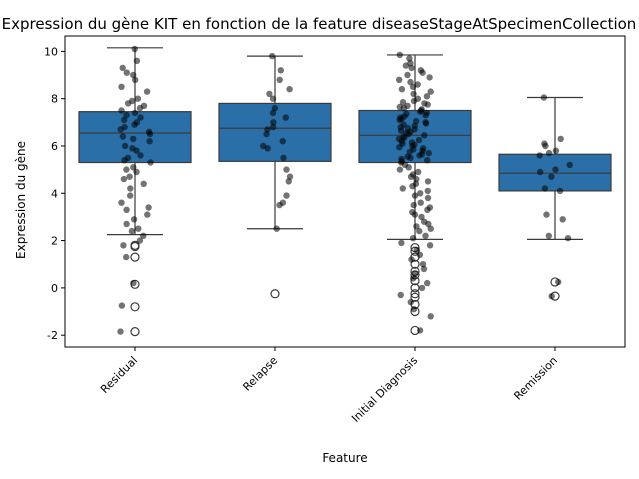  I want to click on x-axis-label: Feature, so click(344, 458).